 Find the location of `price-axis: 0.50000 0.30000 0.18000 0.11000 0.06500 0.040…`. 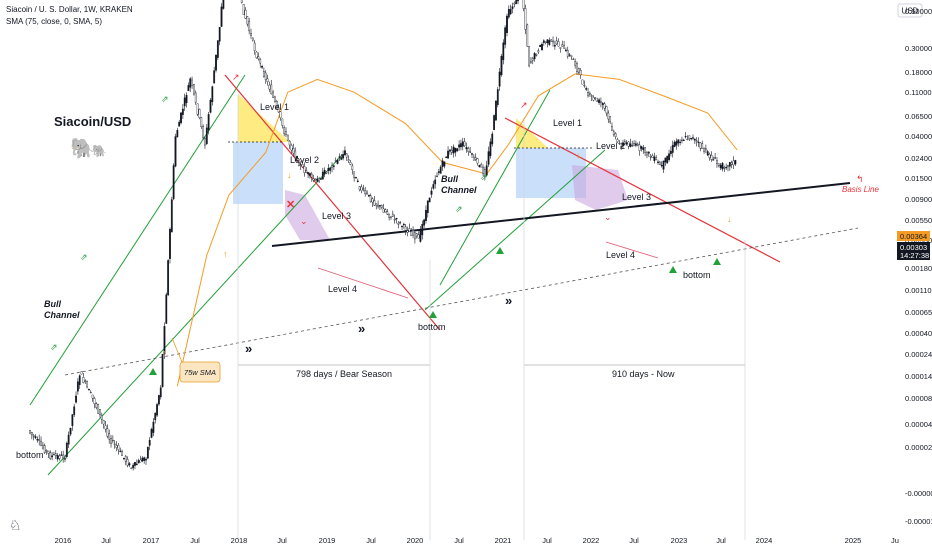

price-axis: 0.50000 0.30000 0.18000 0.11000 0.06500 0.040… is located at coordinates (918, 266).